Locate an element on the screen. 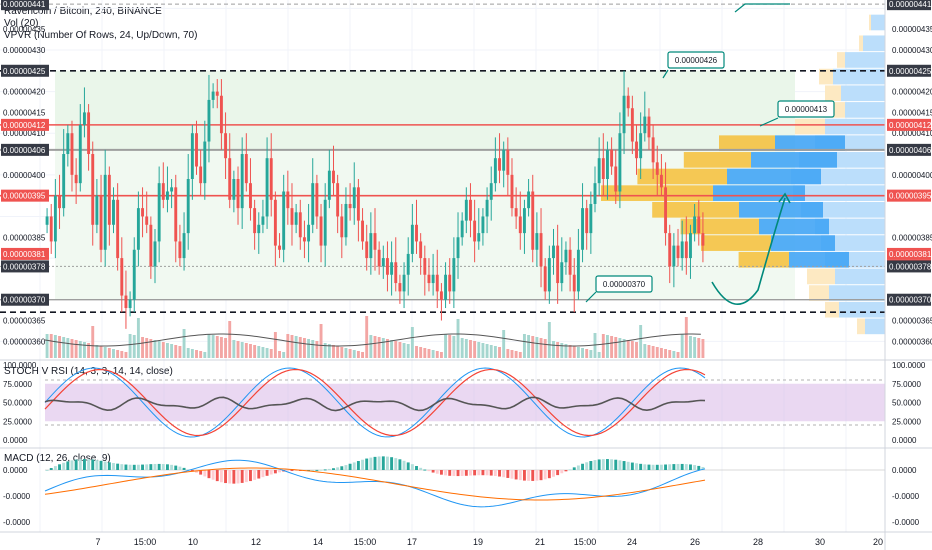 The image size is (932, 550). callout-pointer is located at coordinates (665, 74).